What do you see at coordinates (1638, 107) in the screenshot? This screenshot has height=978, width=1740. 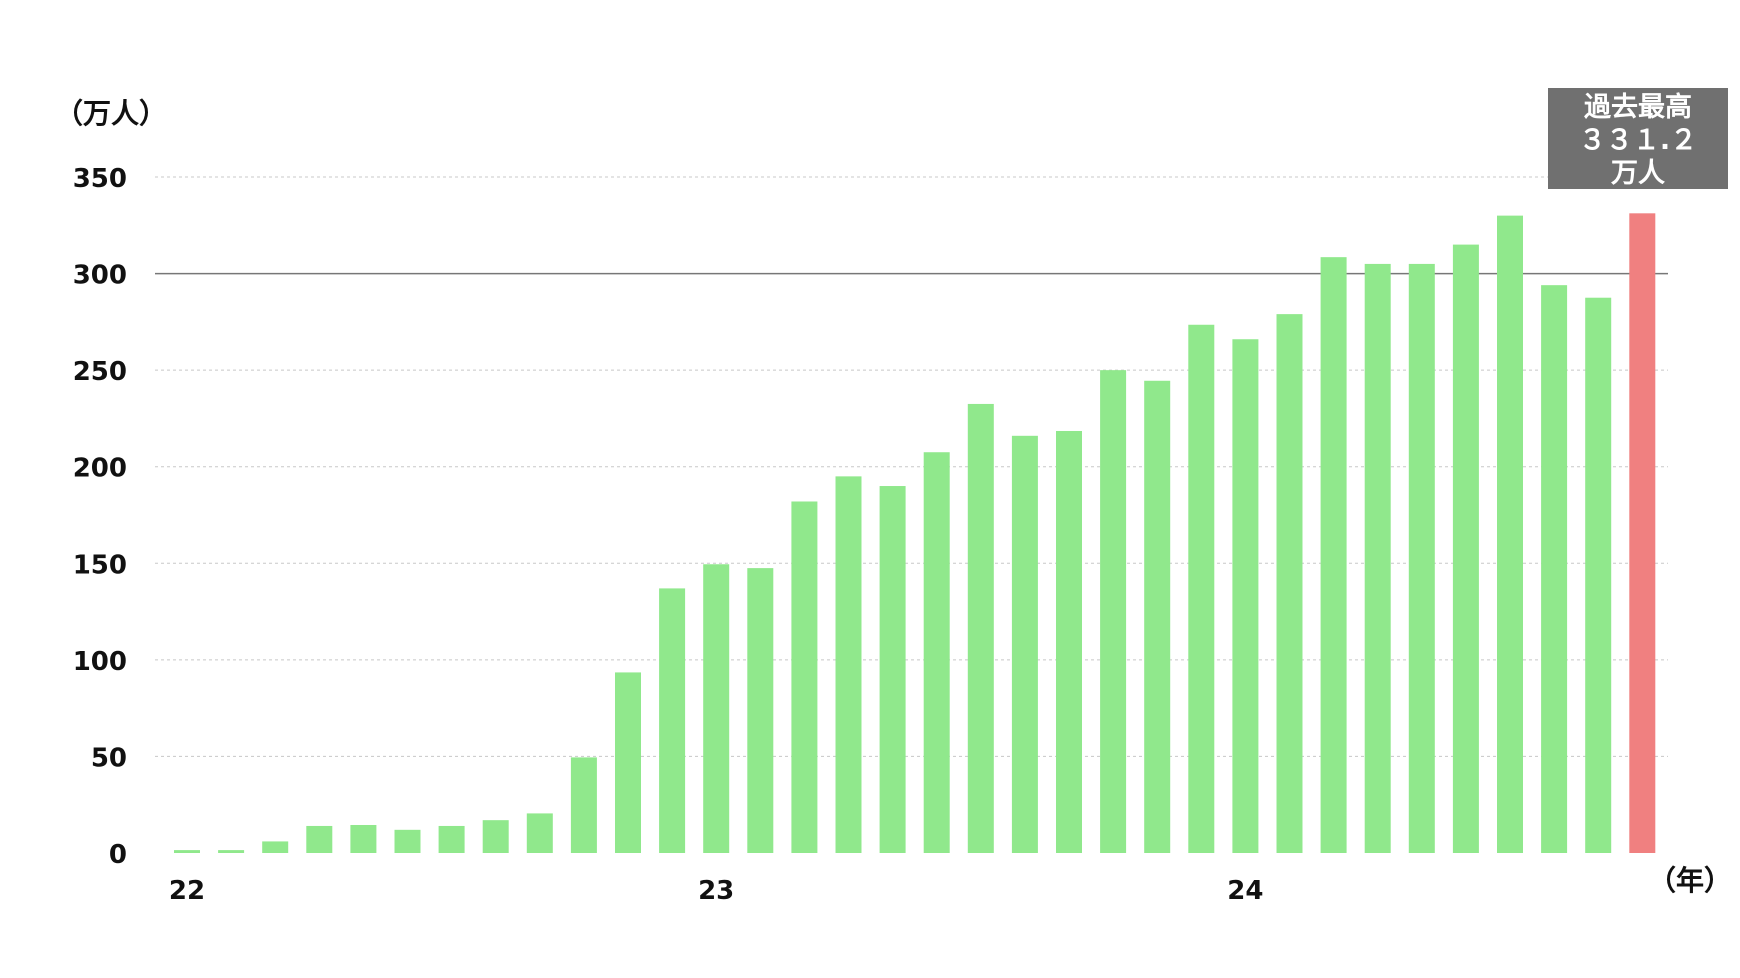 I see `callout-line1: 過去最高` at bounding box center [1638, 107].